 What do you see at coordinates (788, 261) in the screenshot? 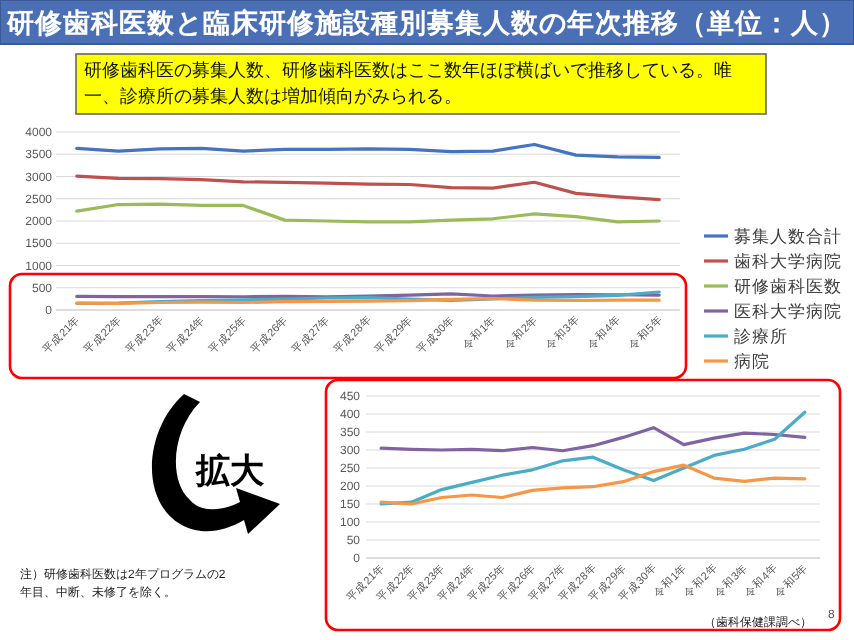
I see `legend-label: 歯科大学病院` at bounding box center [788, 261].